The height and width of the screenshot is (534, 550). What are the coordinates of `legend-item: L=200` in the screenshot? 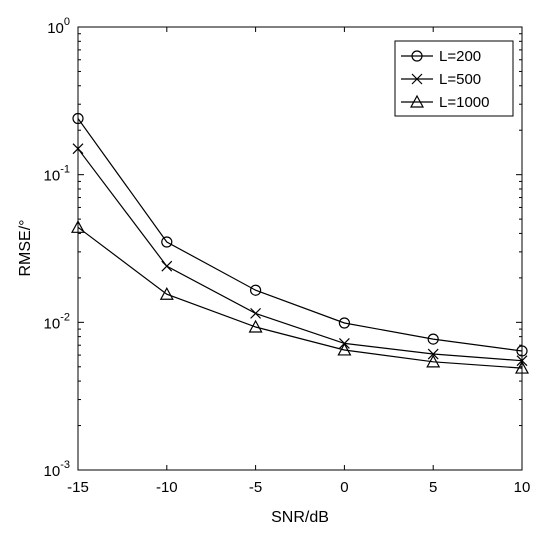 It's located at (441, 56).